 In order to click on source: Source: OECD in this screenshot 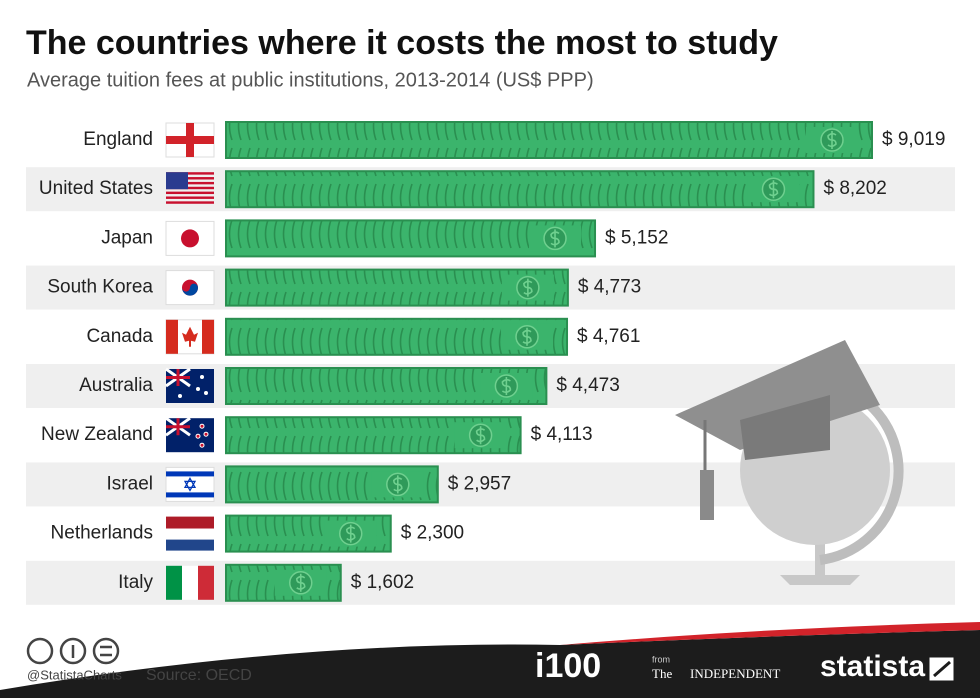, I will do `click(199, 675)`.